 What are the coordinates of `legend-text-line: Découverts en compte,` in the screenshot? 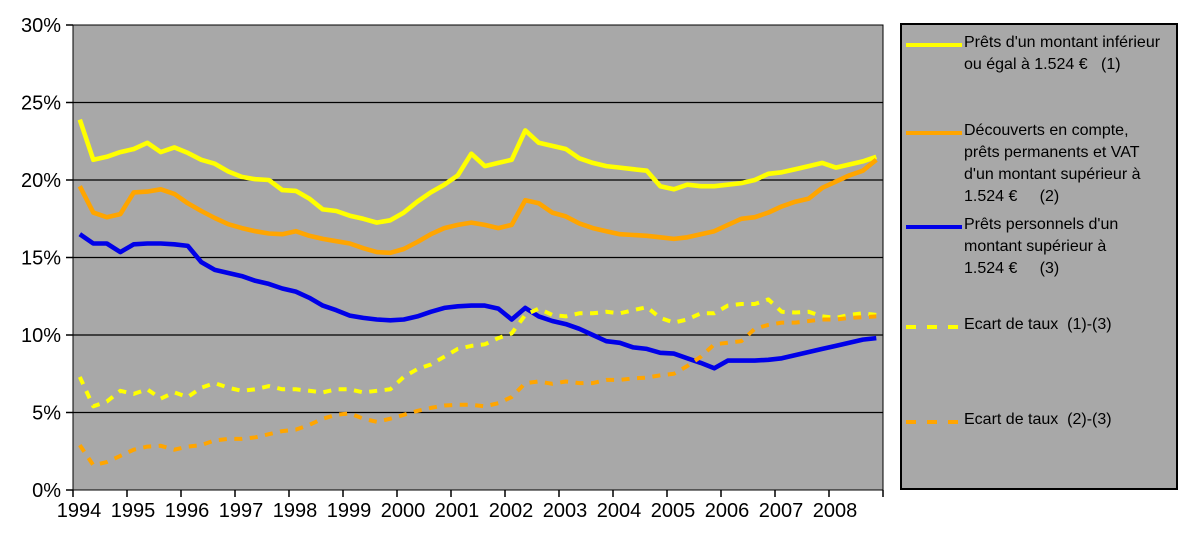 It's located at (1046, 130).